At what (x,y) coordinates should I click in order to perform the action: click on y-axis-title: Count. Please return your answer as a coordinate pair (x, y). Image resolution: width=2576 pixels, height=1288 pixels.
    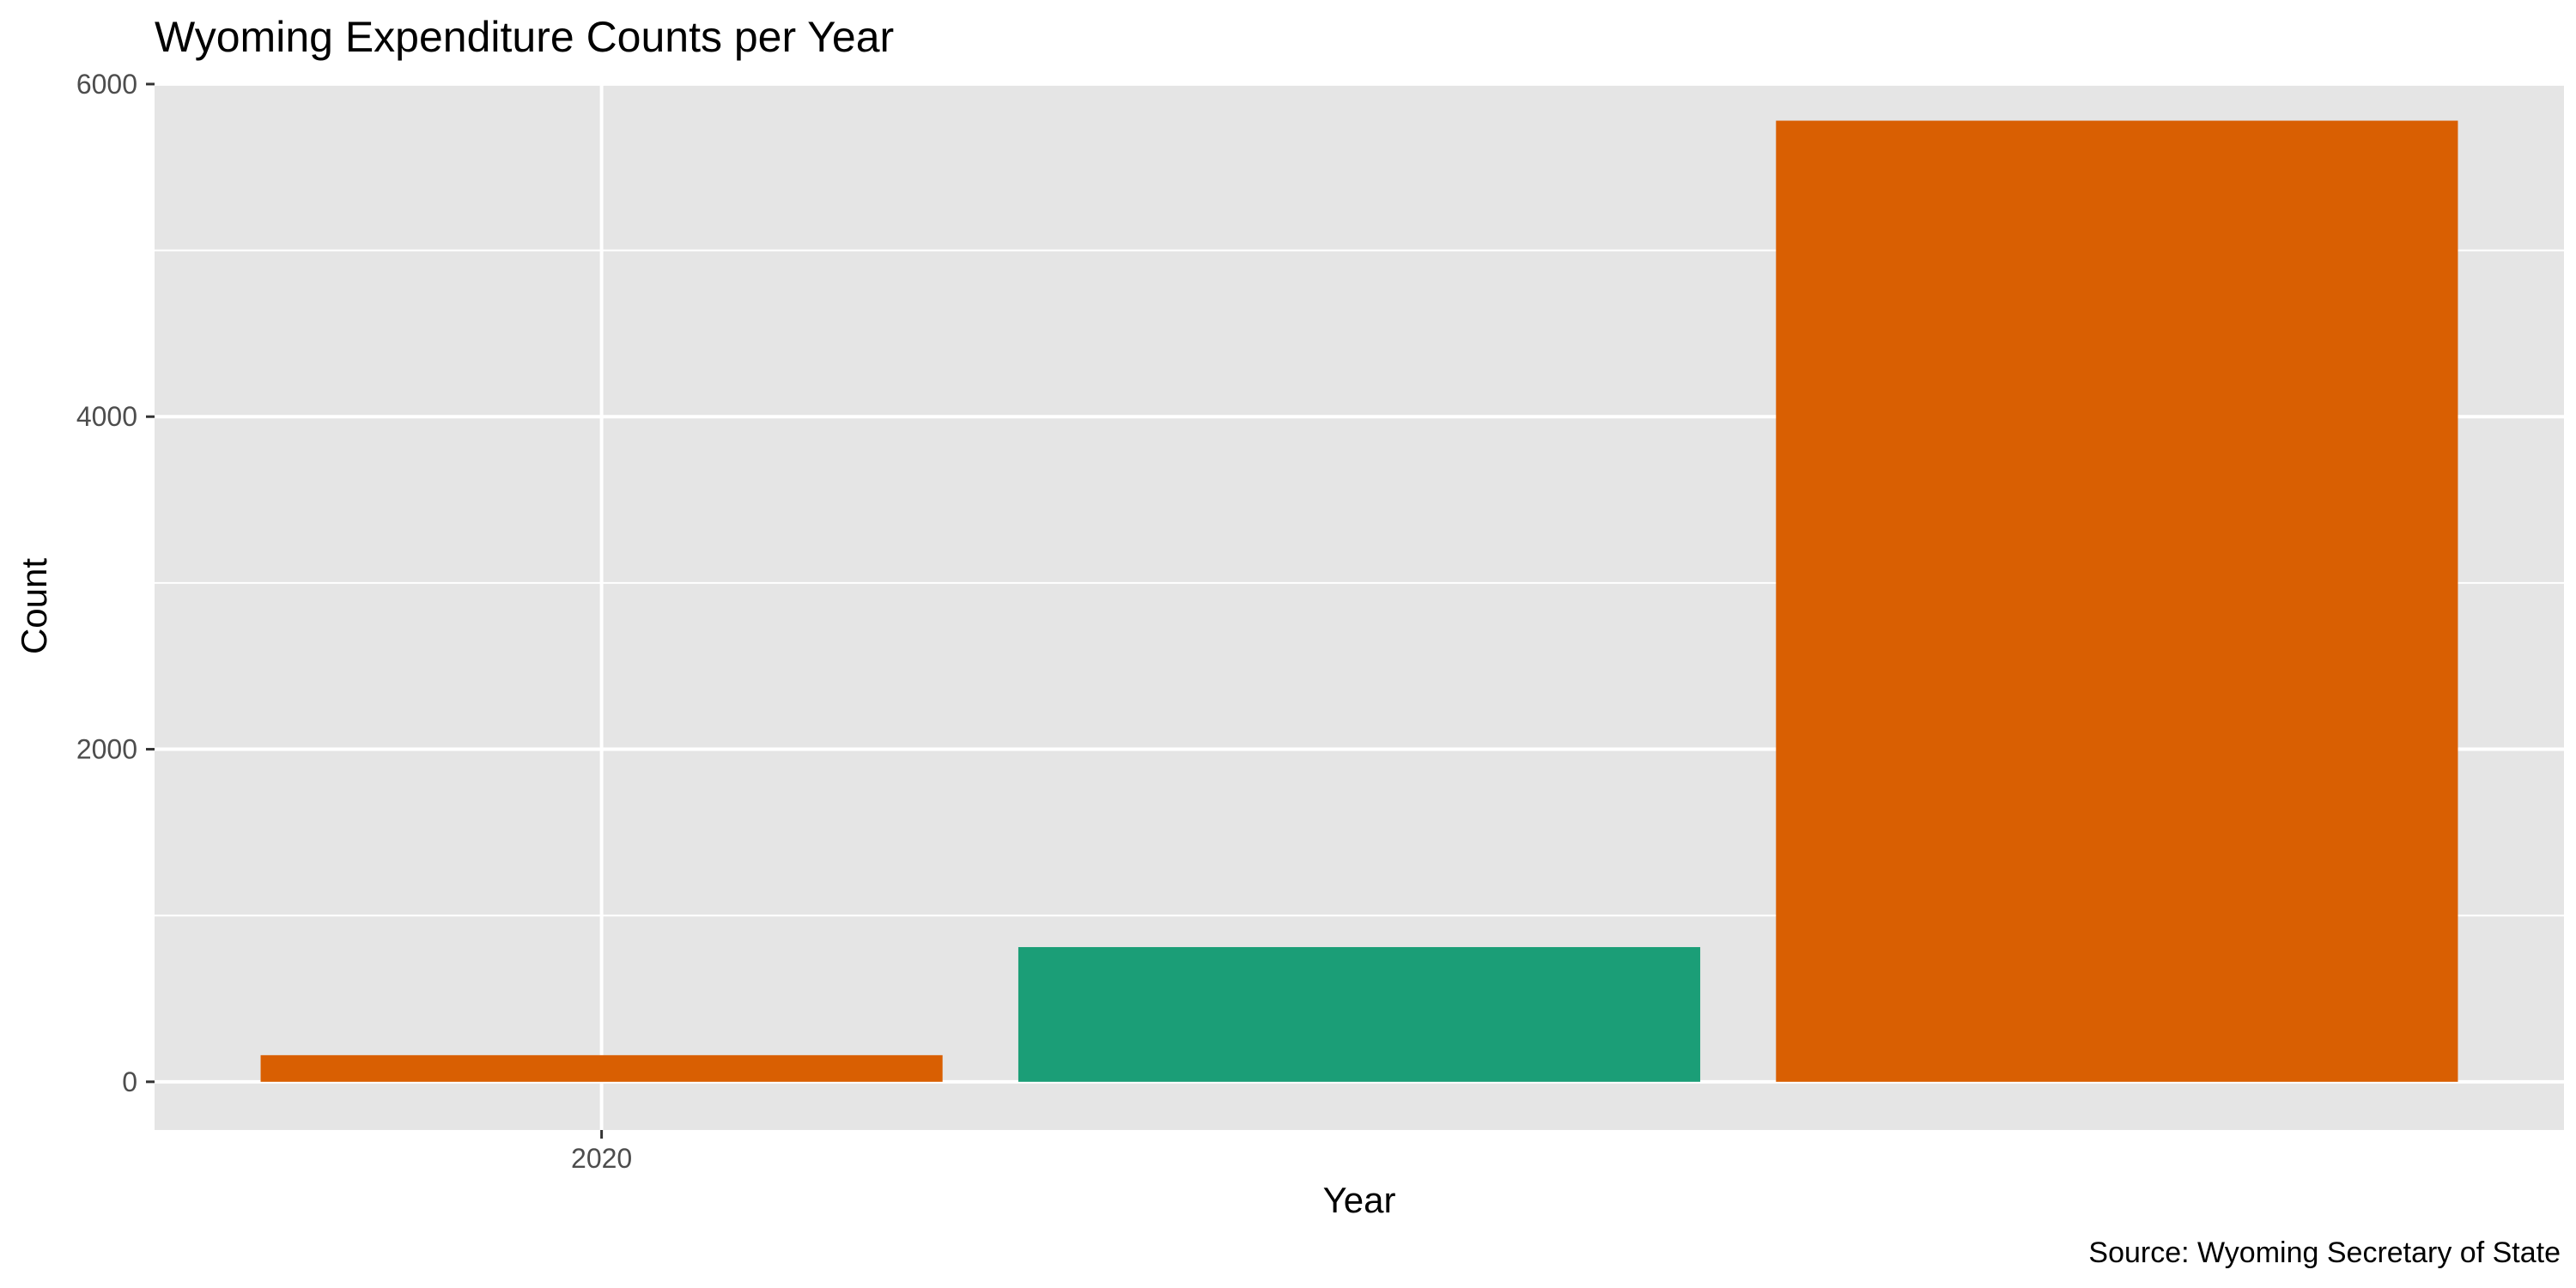
    Looking at the image, I should click on (34, 606).